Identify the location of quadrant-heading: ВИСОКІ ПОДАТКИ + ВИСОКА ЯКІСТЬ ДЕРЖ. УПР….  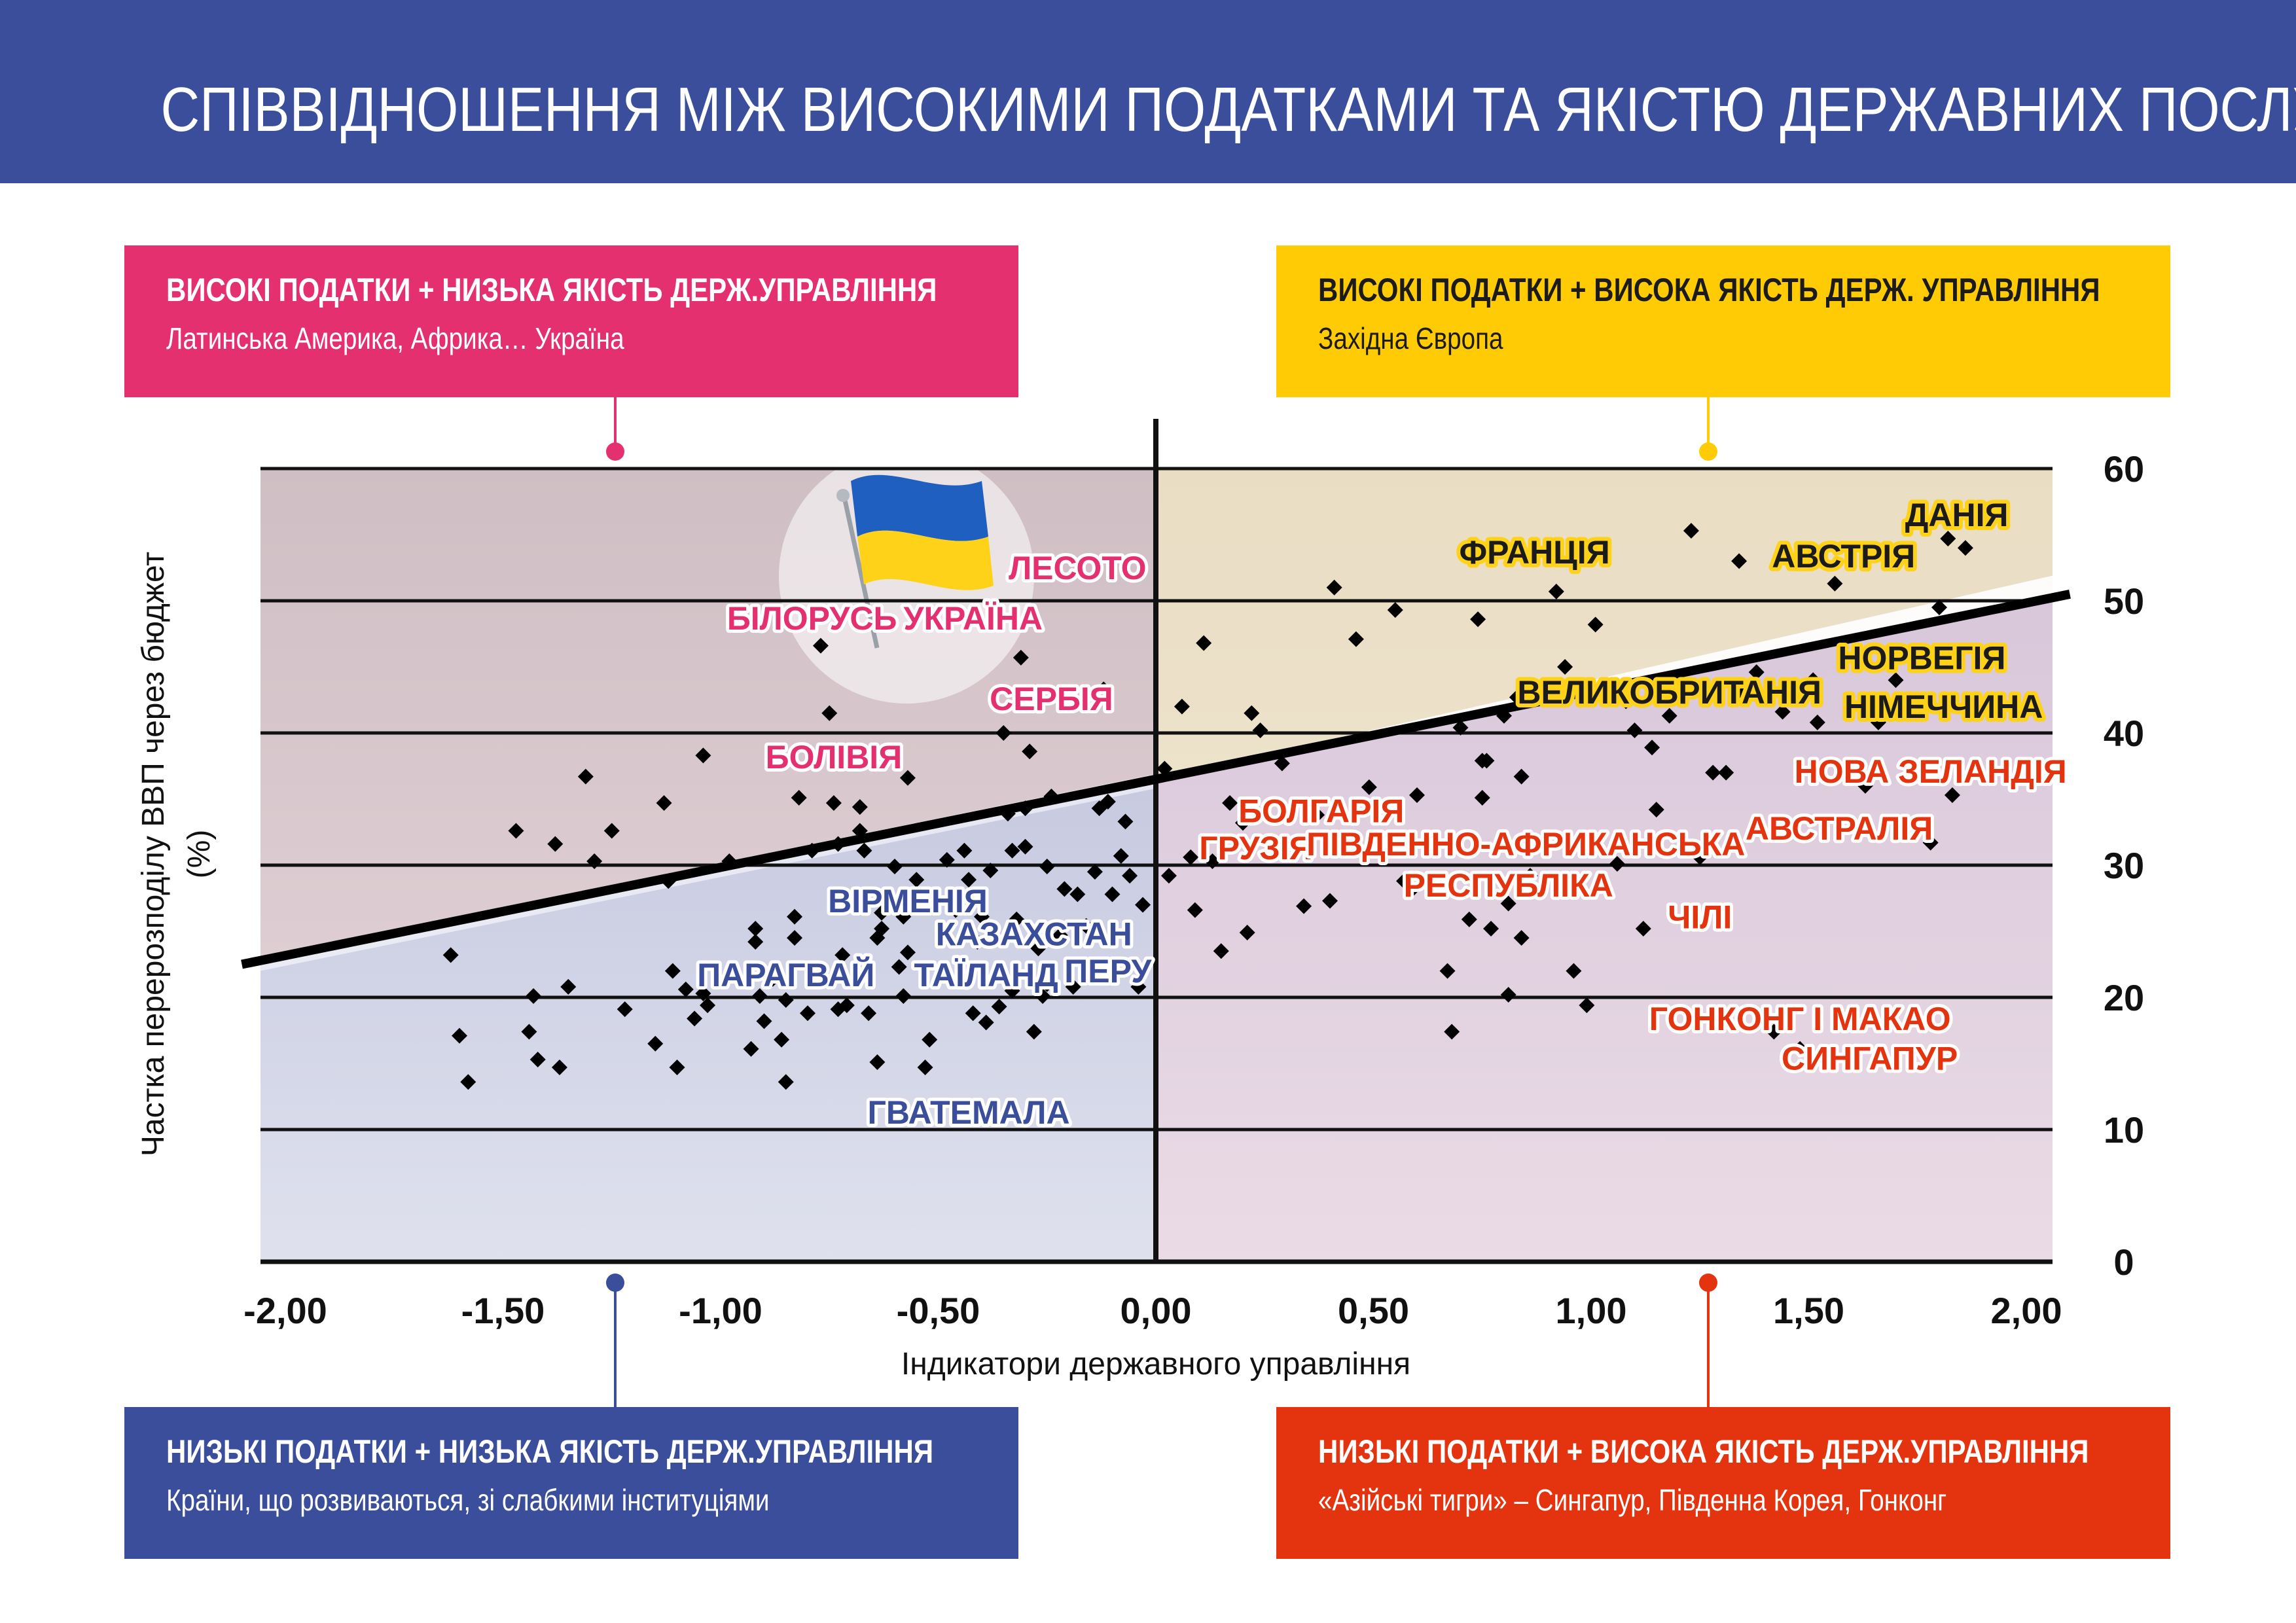
(1709, 290).